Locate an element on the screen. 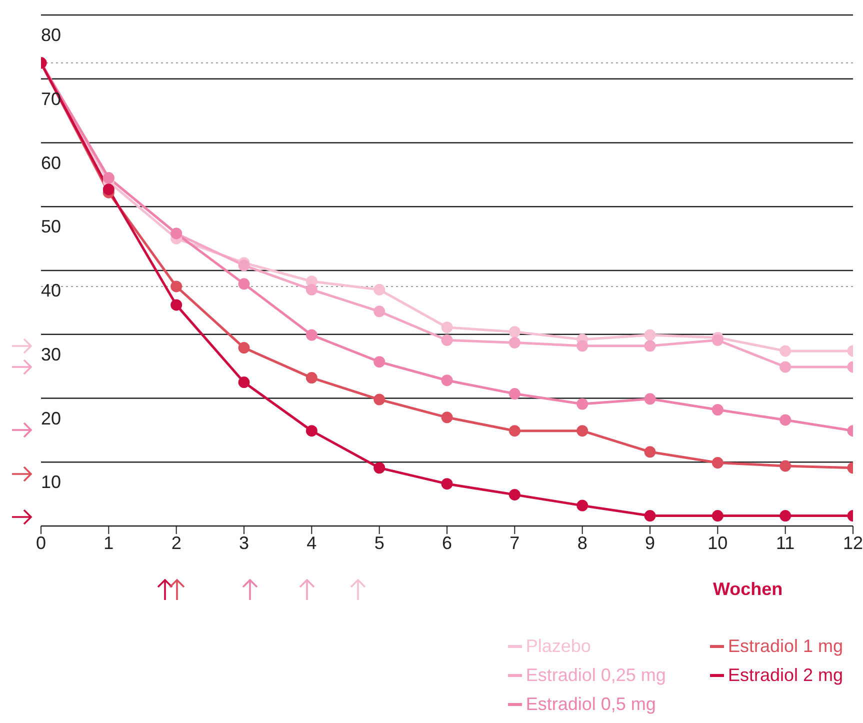 The height and width of the screenshot is (723, 863). legend-label: Estradiol 0,25 mg is located at coordinates (596, 675).